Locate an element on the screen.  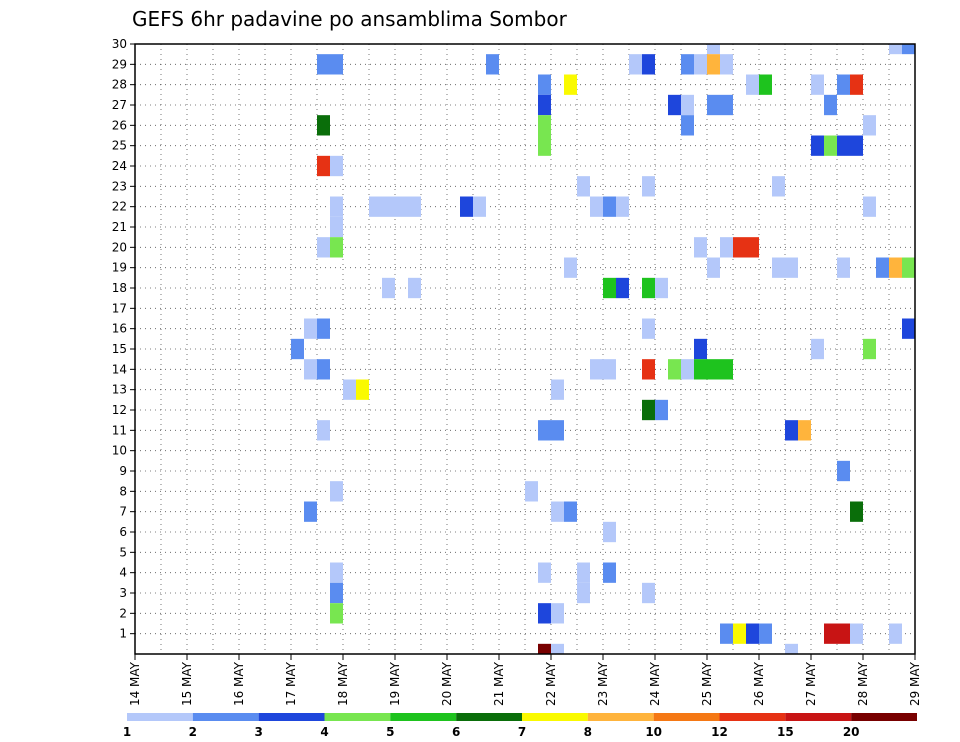
x-tick-label: 16 MAY is located at coordinates (239, 683).